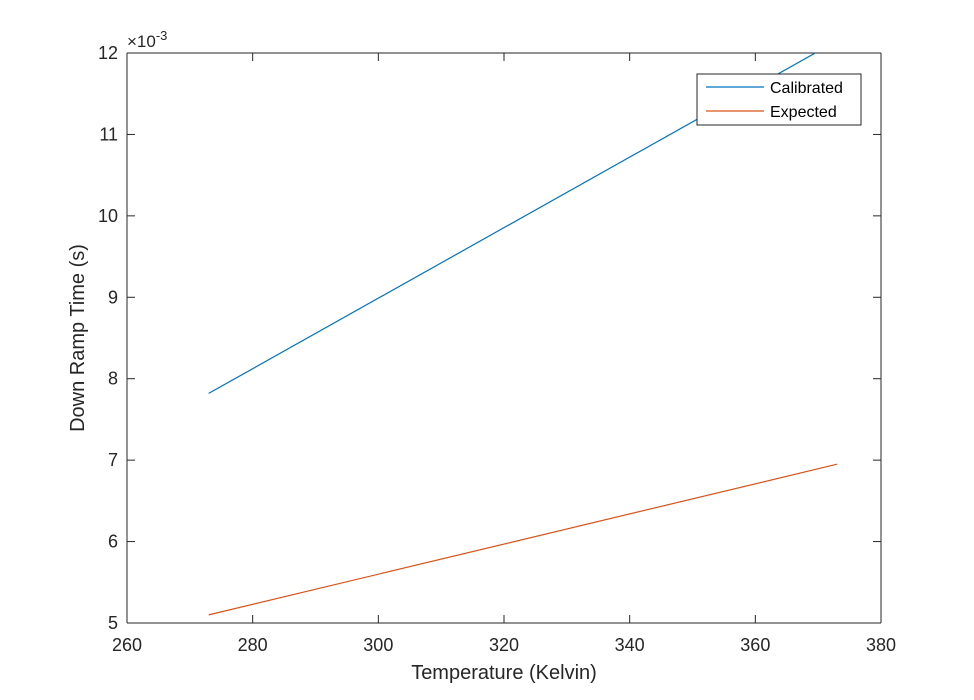  Describe the element at coordinates (108, 53) in the screenshot. I see `y-tick-label: 12` at that location.